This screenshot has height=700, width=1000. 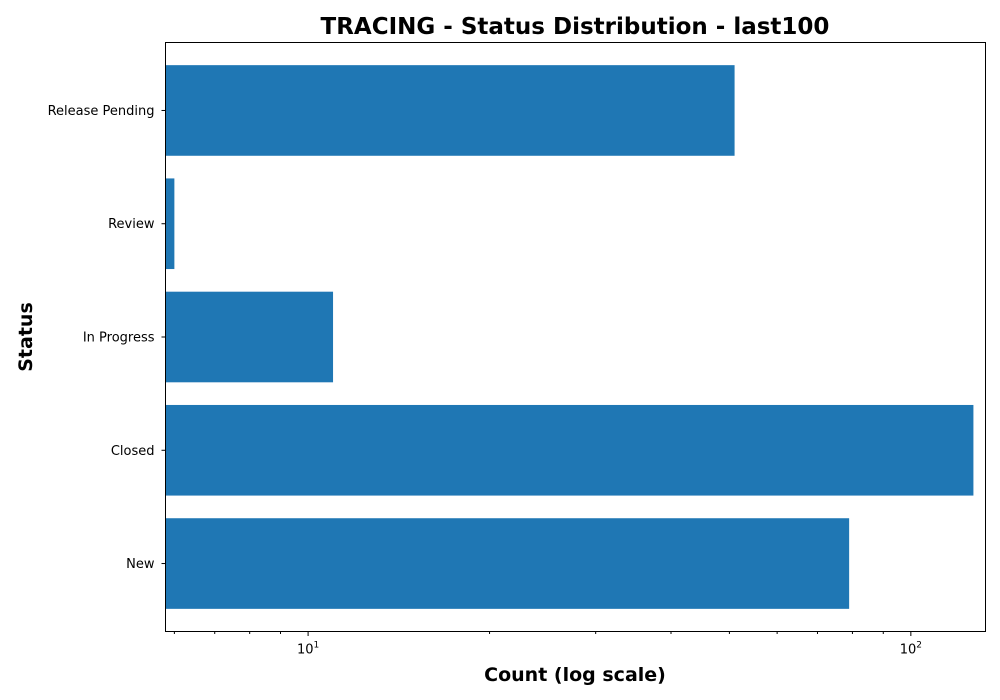 What do you see at coordinates (133, 451) in the screenshot?
I see `y-tick-label-closed: Closed` at bounding box center [133, 451].